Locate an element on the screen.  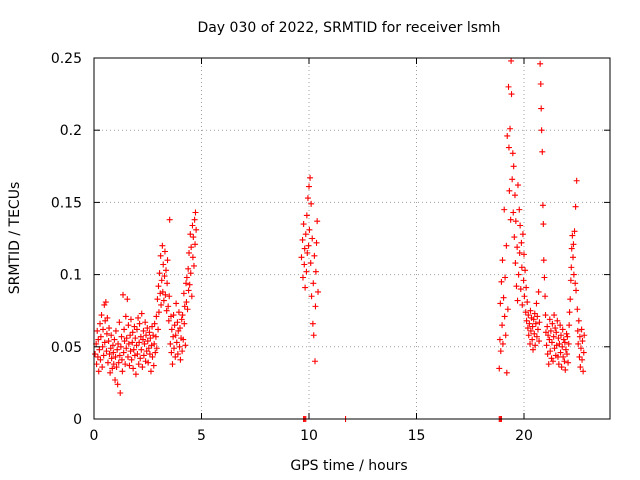
x-tick-label: 20 is located at coordinates (524, 436).